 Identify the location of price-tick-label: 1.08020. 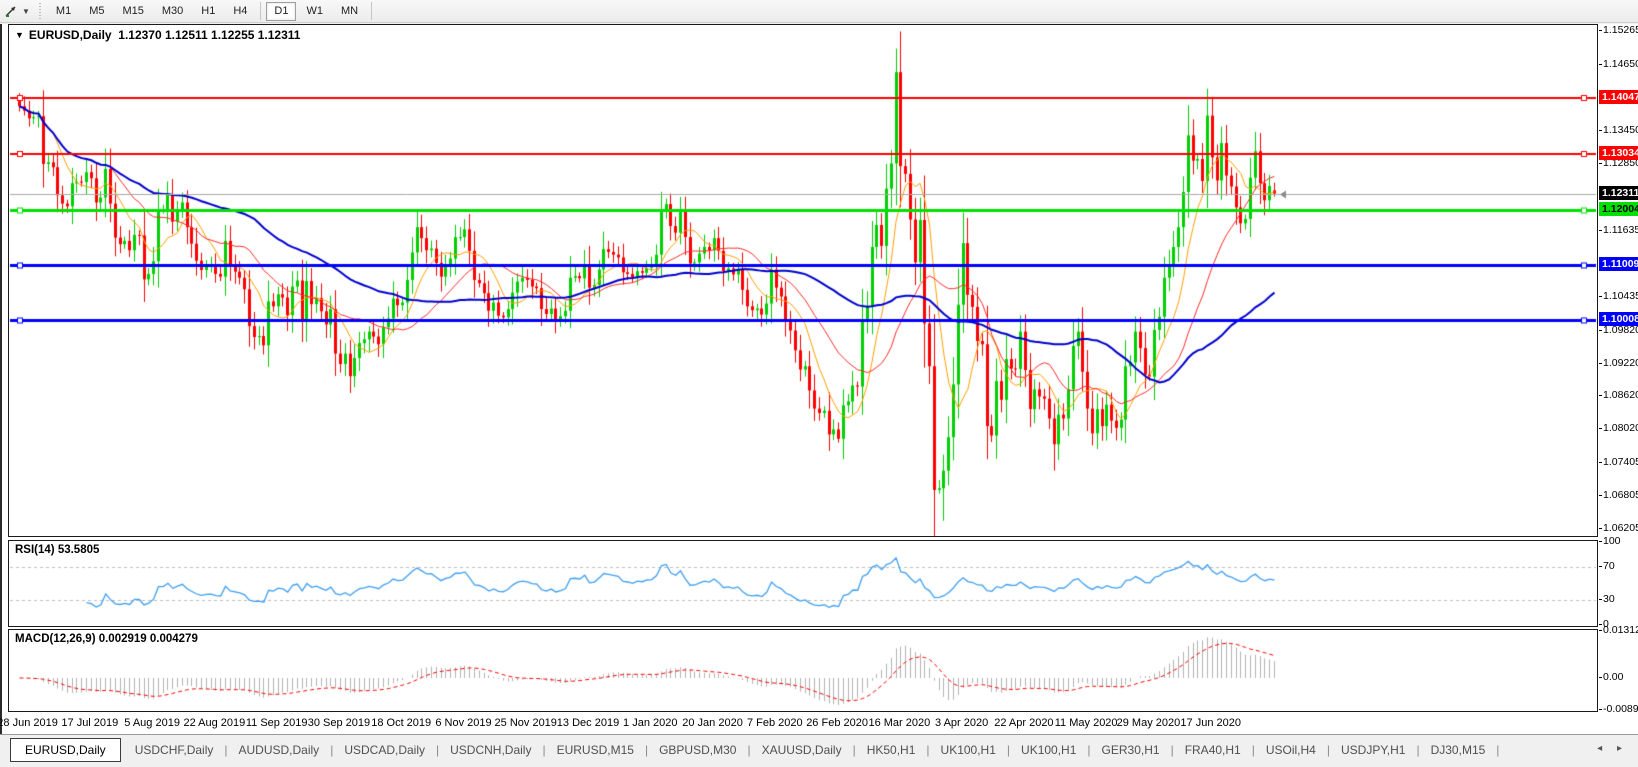
(1620, 428).